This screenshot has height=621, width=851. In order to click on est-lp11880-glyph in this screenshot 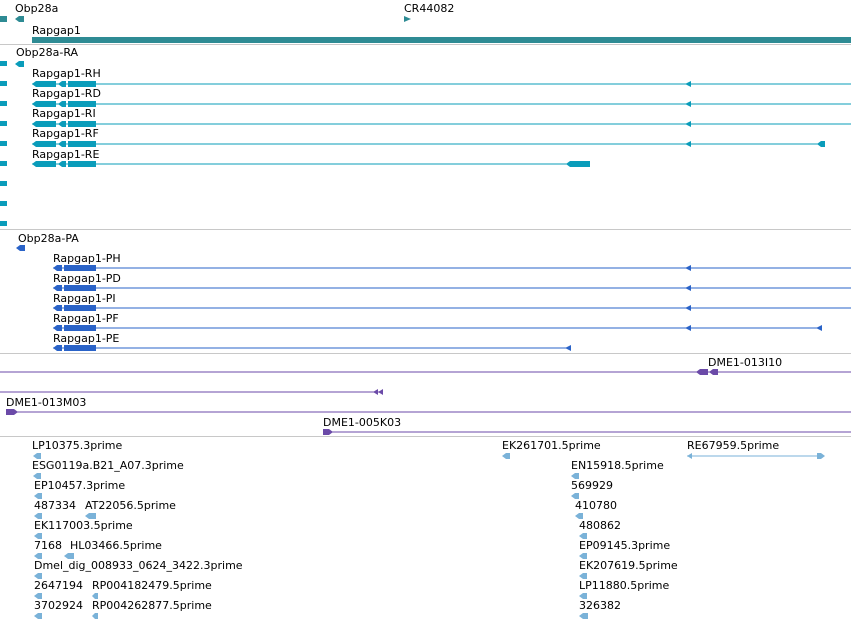, I will do `click(583, 596)`.